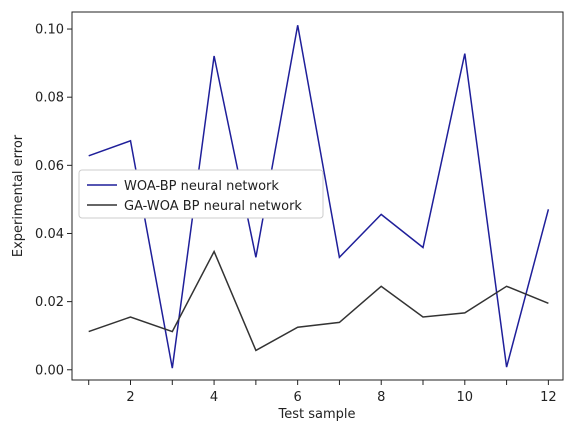 Image resolution: width=570 pixels, height=423 pixels. What do you see at coordinates (465, 397) in the screenshot?
I see `x-tick-label: 10` at bounding box center [465, 397].